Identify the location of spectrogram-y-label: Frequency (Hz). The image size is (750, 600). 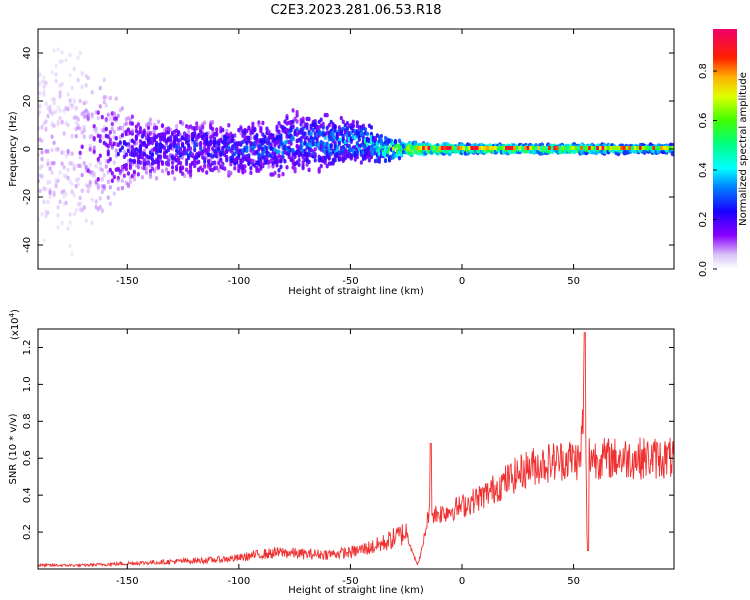
(13, 149).